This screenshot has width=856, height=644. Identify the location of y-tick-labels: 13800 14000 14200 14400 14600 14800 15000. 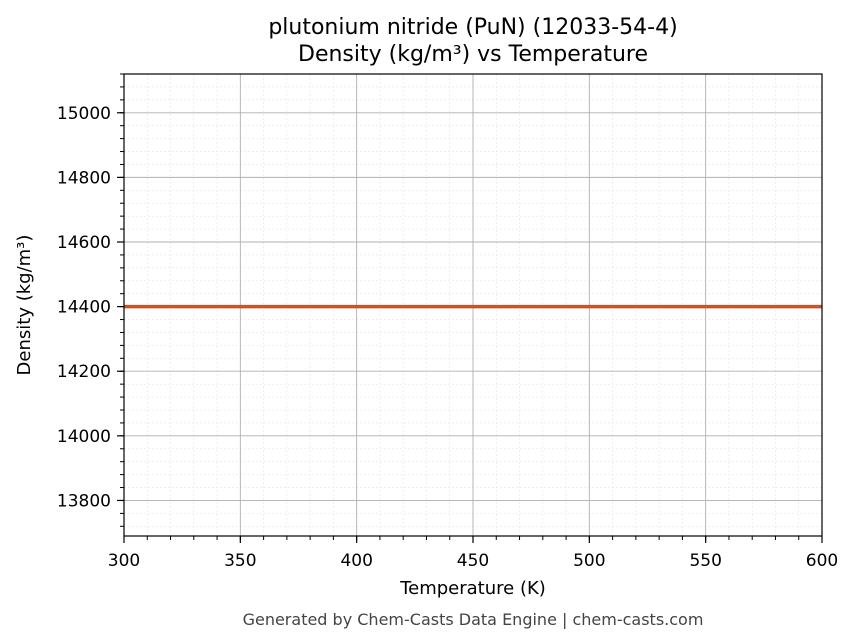
(84, 308).